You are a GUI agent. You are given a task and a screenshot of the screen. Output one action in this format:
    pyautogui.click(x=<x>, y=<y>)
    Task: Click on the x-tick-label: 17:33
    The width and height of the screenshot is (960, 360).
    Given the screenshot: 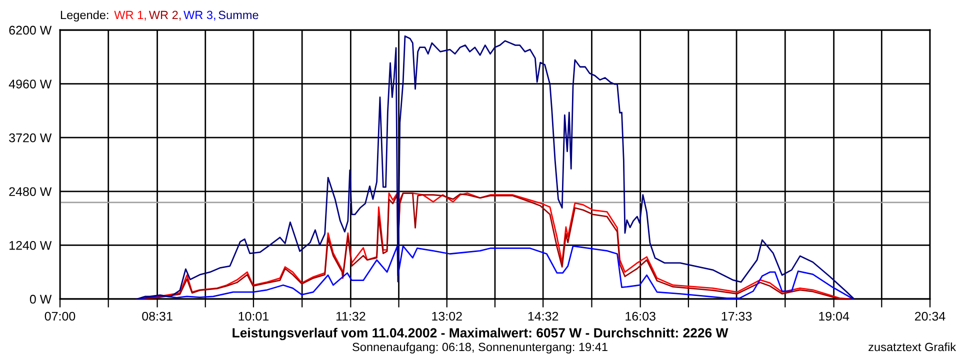 What is the action you would take?
    pyautogui.click(x=737, y=316)
    